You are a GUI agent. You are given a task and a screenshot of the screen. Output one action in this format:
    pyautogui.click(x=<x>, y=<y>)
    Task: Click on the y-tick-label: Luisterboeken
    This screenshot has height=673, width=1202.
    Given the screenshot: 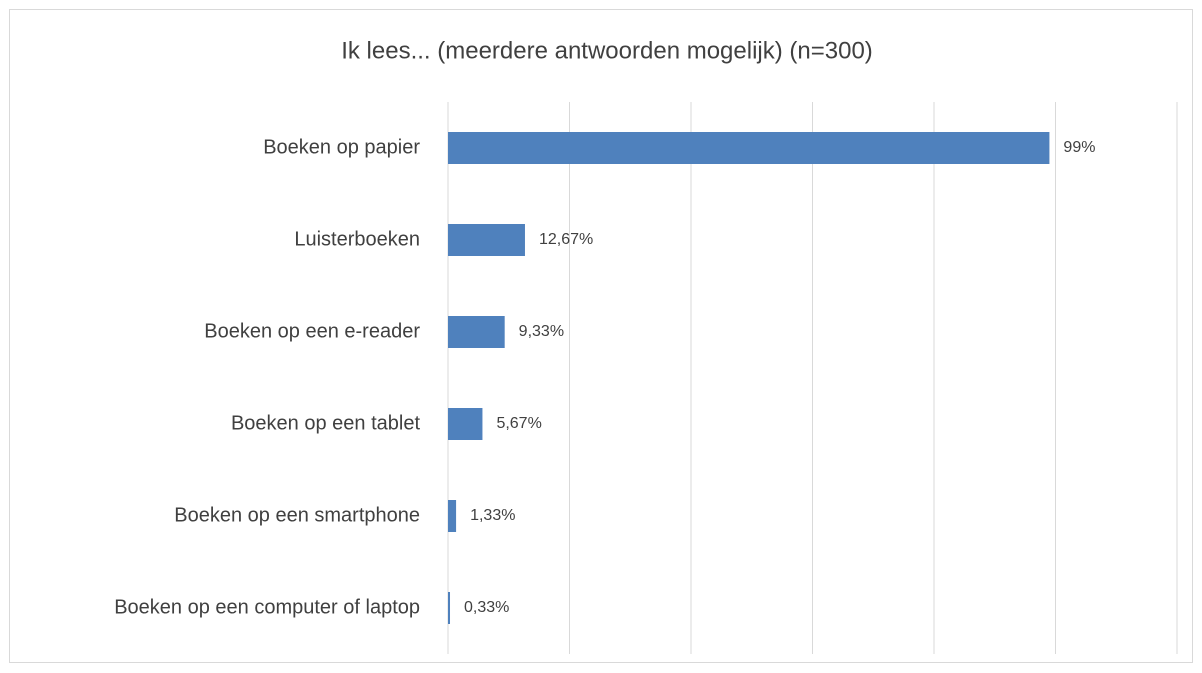 What is the action you would take?
    pyautogui.click(x=357, y=239)
    